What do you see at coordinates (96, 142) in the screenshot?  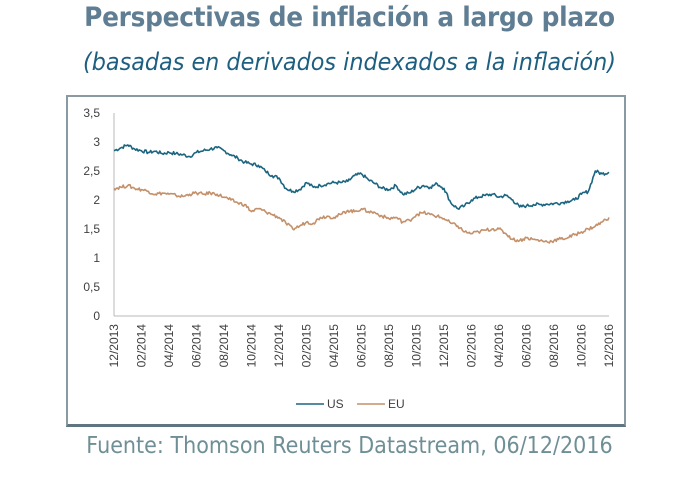 I see `y-tick-label: 3` at bounding box center [96, 142].